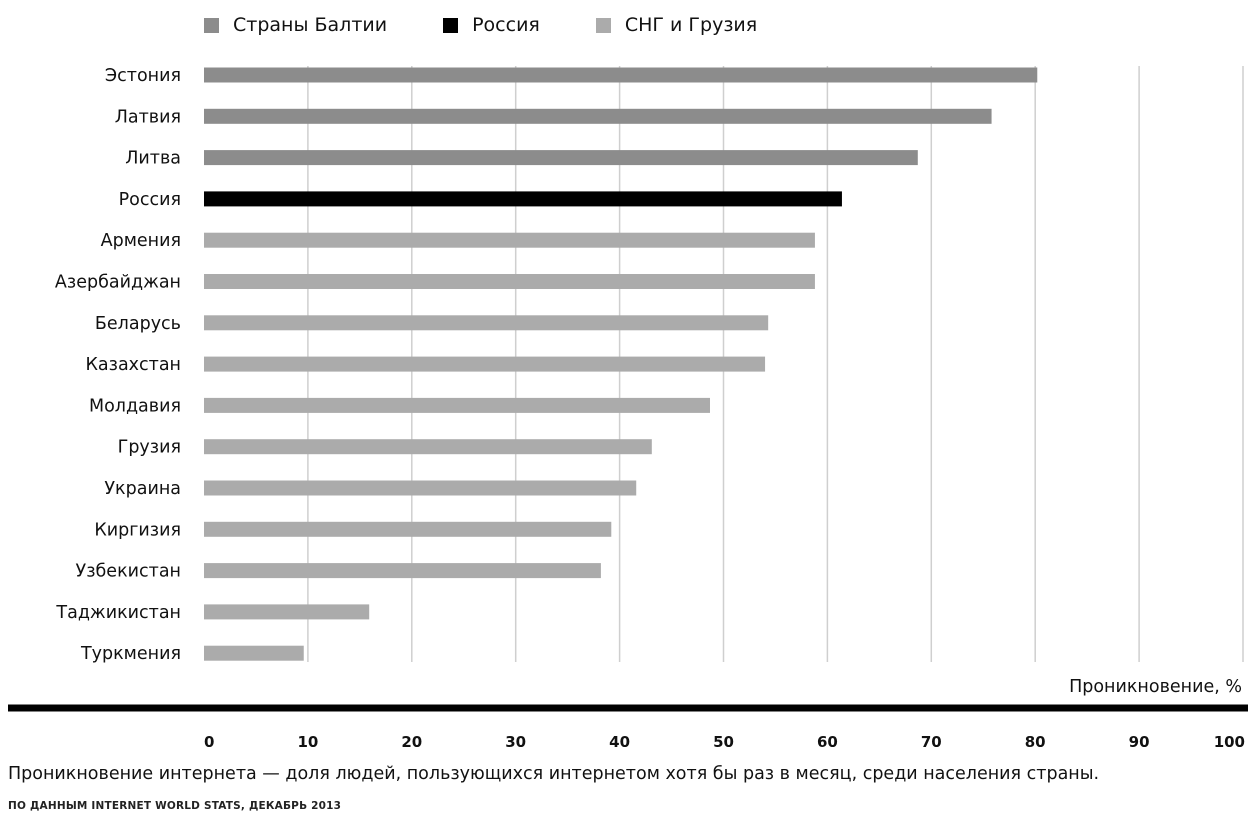  I want to click on x-tick-label: 0, so click(209, 742).